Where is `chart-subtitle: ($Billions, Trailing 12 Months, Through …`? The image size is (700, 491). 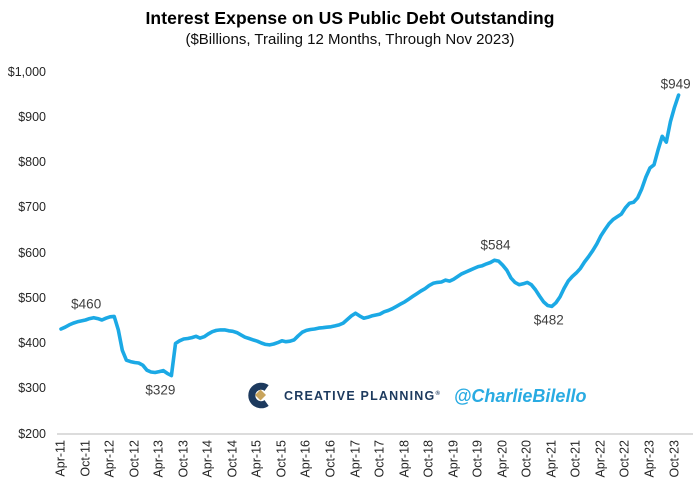
chart-subtitle: ($Billions, Trailing 12 Months, Through … is located at coordinates (350, 39).